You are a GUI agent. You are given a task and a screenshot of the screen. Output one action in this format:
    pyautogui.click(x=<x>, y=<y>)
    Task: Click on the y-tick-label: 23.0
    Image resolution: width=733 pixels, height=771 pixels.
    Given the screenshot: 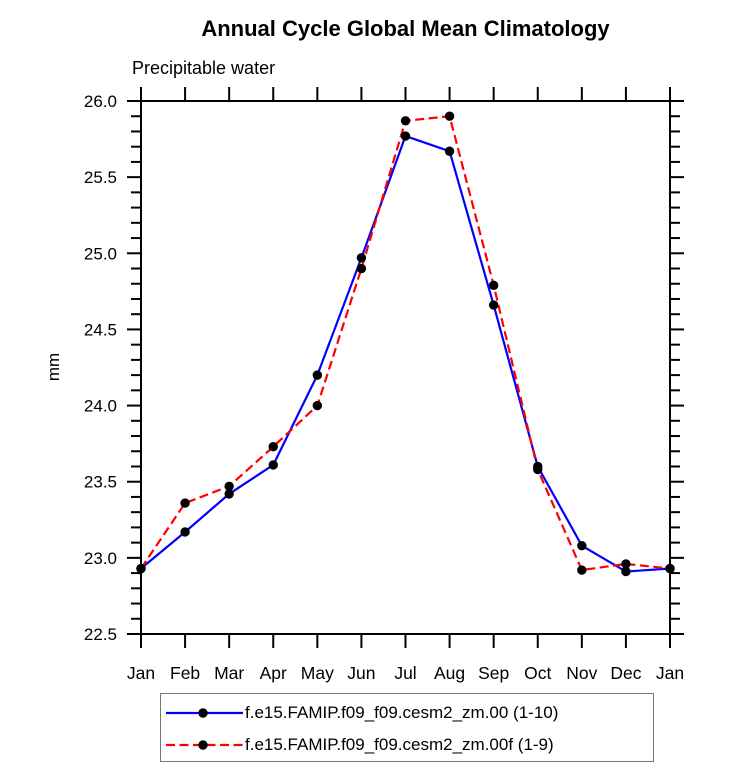 What is the action you would take?
    pyautogui.click(x=100, y=558)
    